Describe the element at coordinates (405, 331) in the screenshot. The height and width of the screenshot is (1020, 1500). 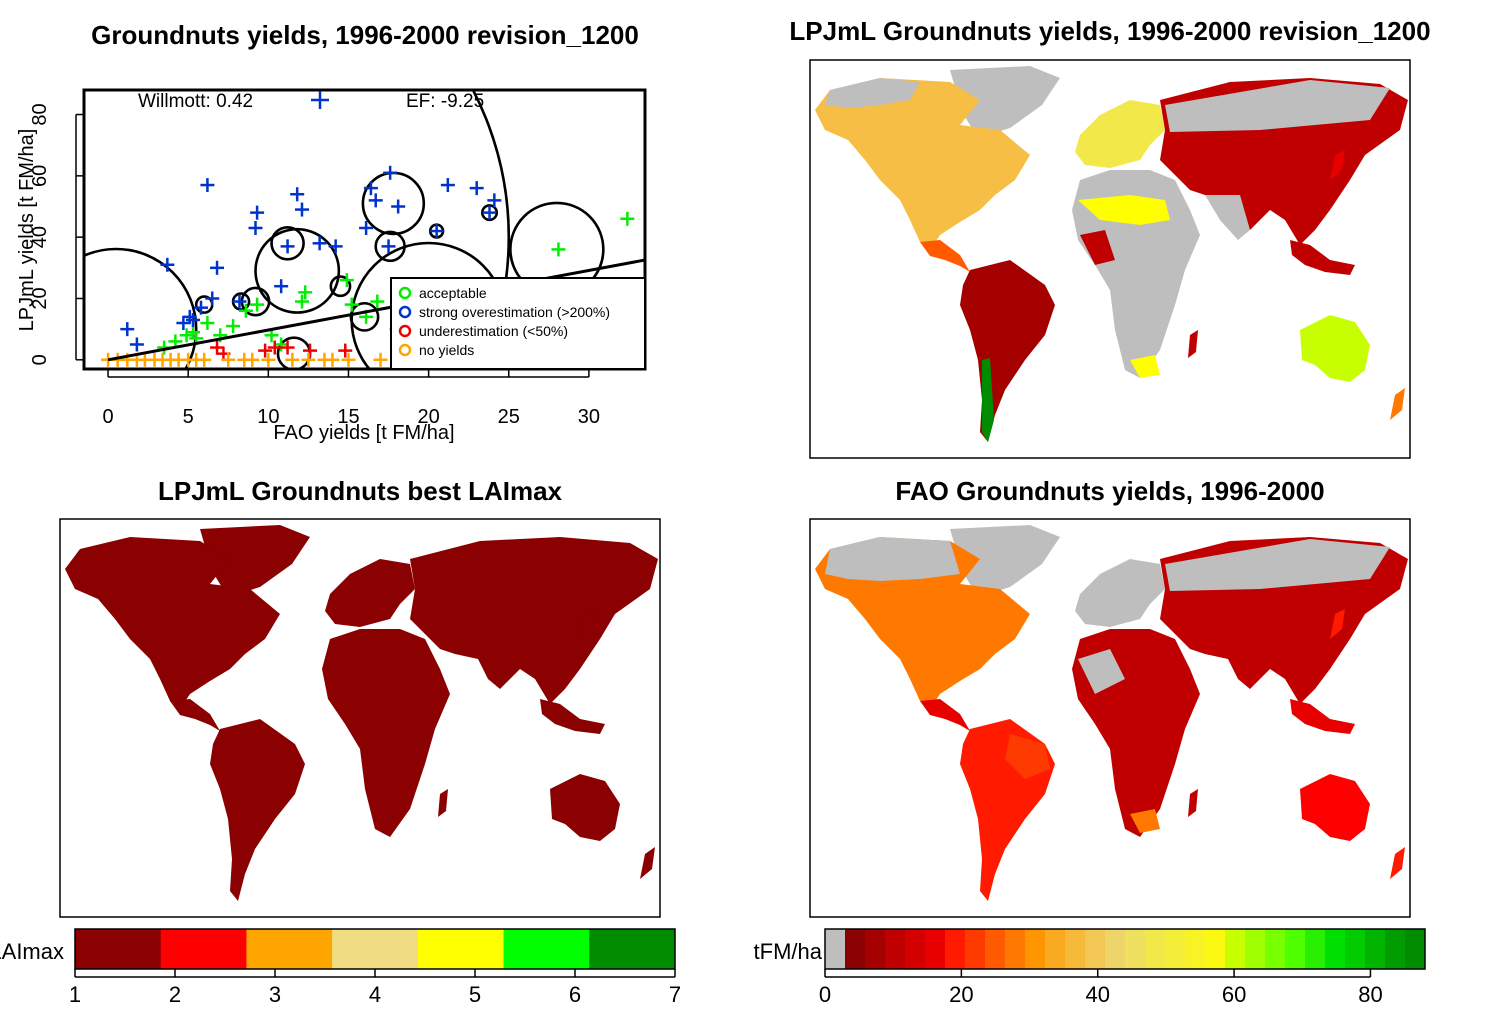
I see `legend-marker-underestimation` at that location.